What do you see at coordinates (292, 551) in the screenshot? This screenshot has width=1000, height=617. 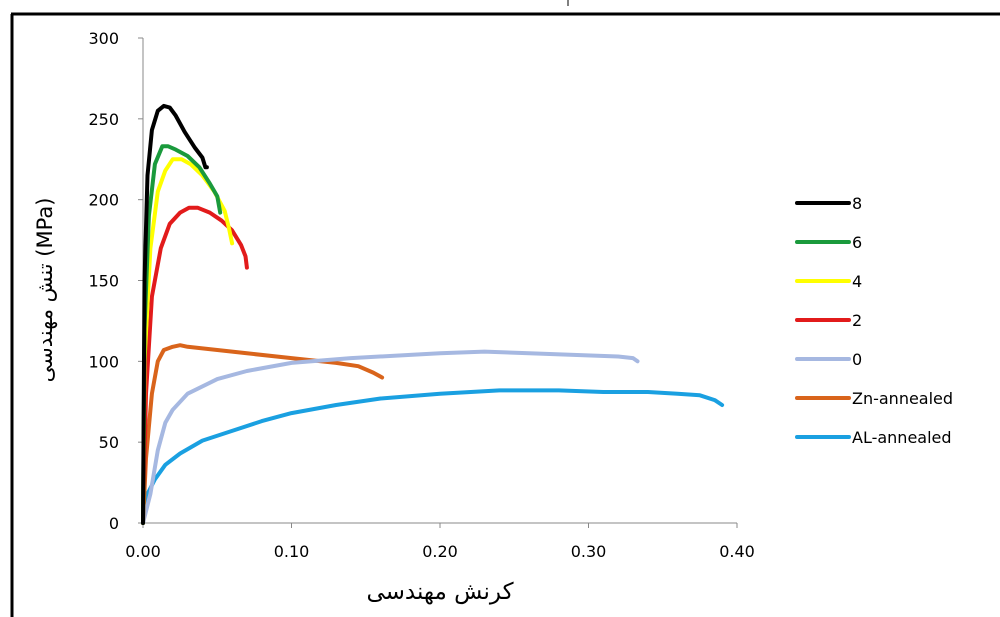 I see `x-tick-label: 0.10` at bounding box center [292, 551].